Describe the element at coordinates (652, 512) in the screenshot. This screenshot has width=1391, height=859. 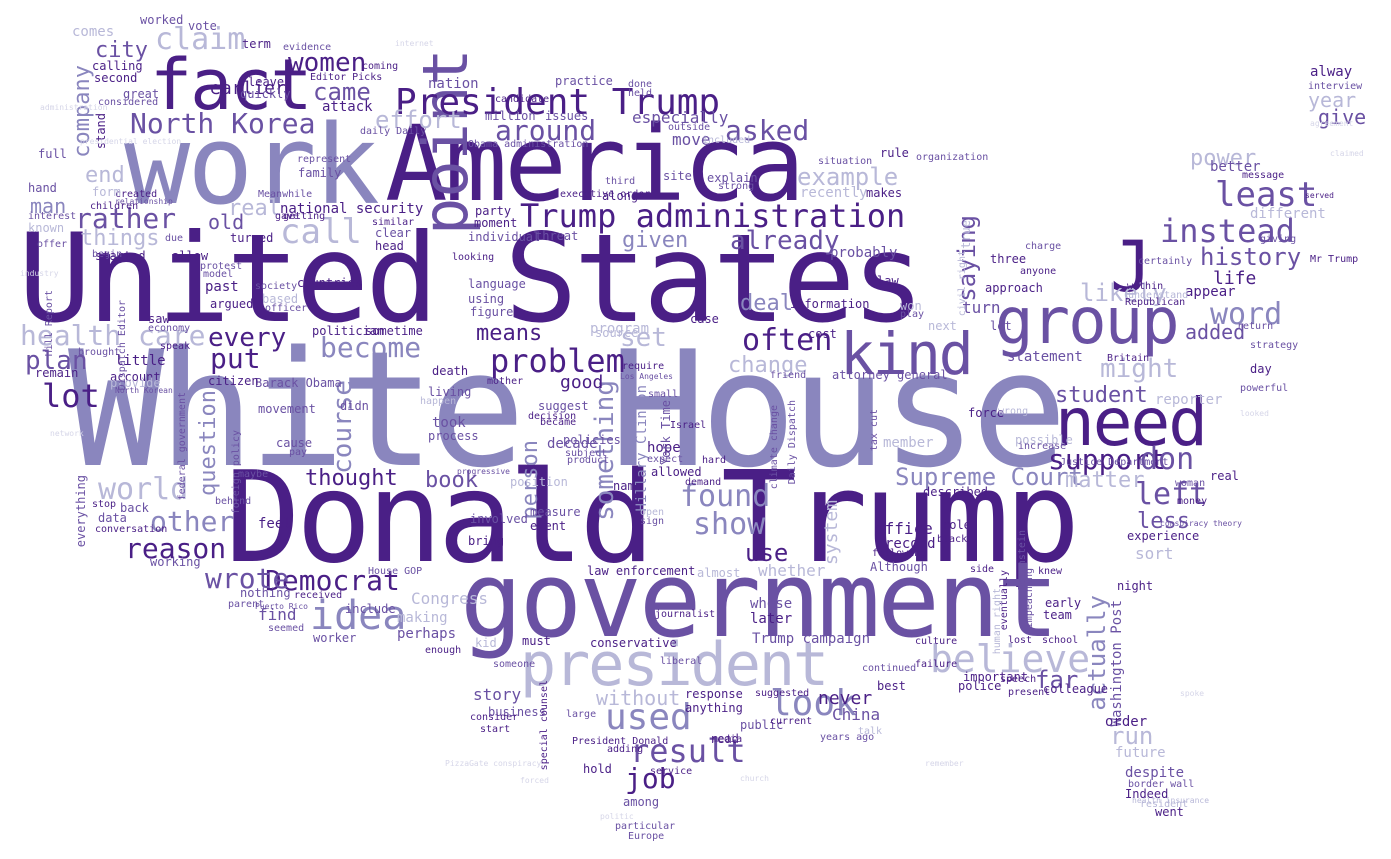
I see `word-open: open` at that location.